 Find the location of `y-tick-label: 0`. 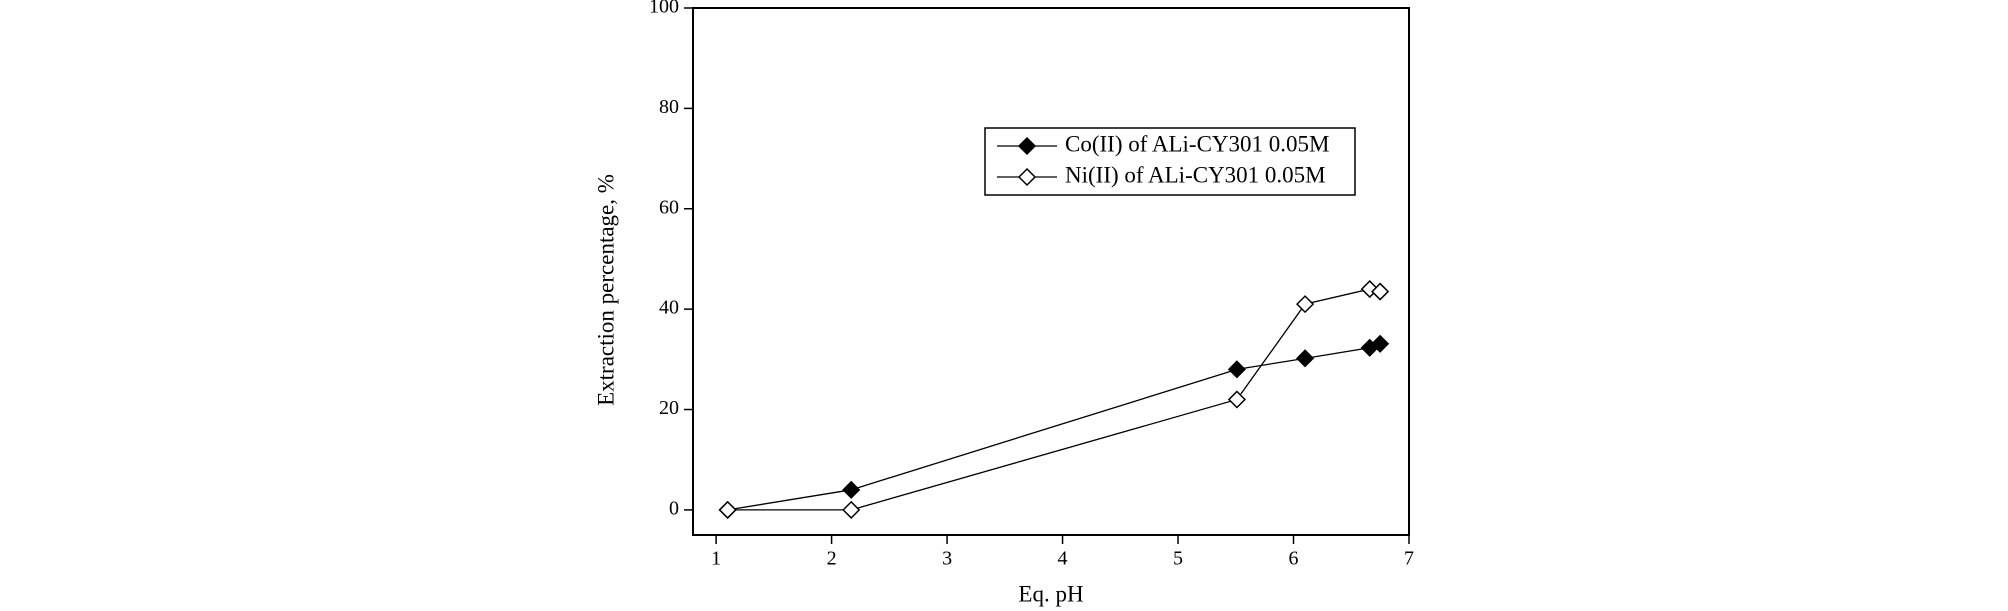

y-tick-label: 0 is located at coordinates (674, 508).